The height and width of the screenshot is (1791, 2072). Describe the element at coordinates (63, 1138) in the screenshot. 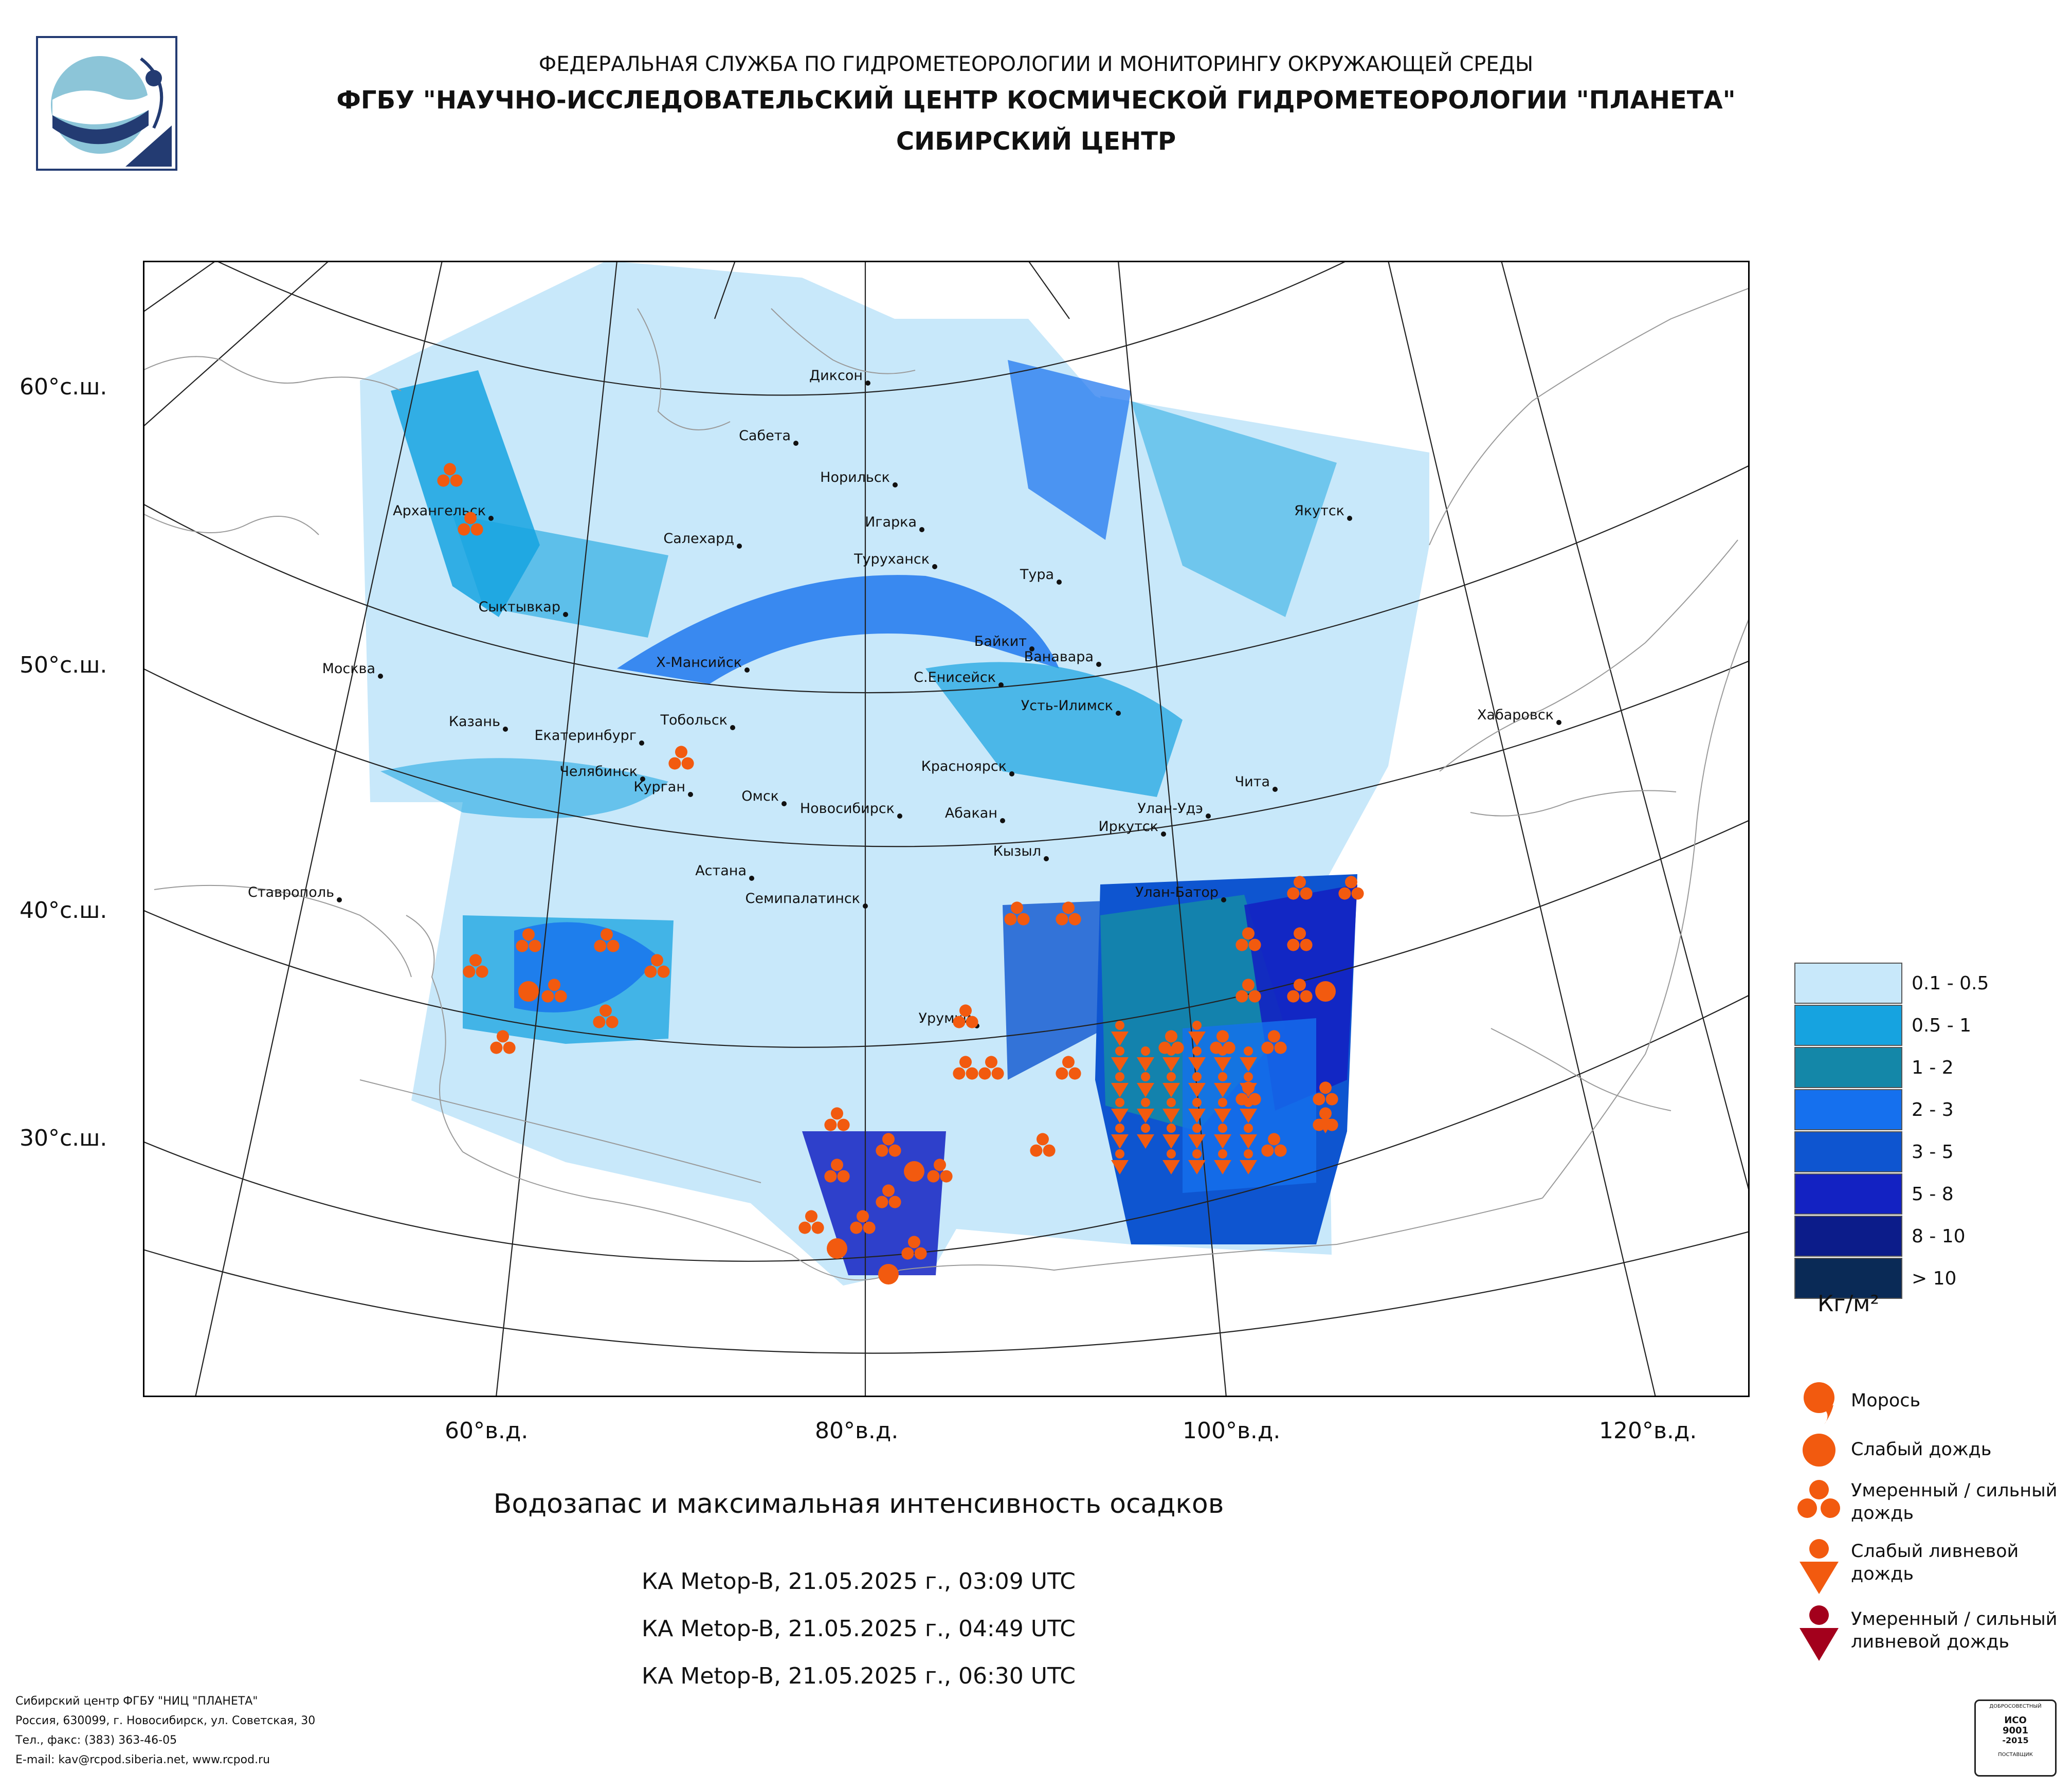

I see `lat-label-30: 30°с.ш.` at that location.